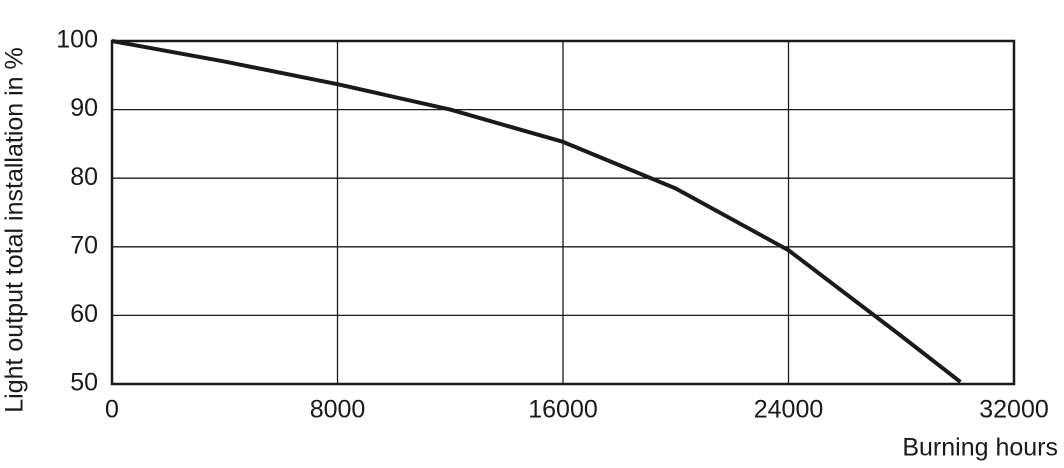 This screenshot has width=1064, height=468. Describe the element at coordinates (338, 410) in the screenshot. I see `x-tick-label: 8000` at that location.